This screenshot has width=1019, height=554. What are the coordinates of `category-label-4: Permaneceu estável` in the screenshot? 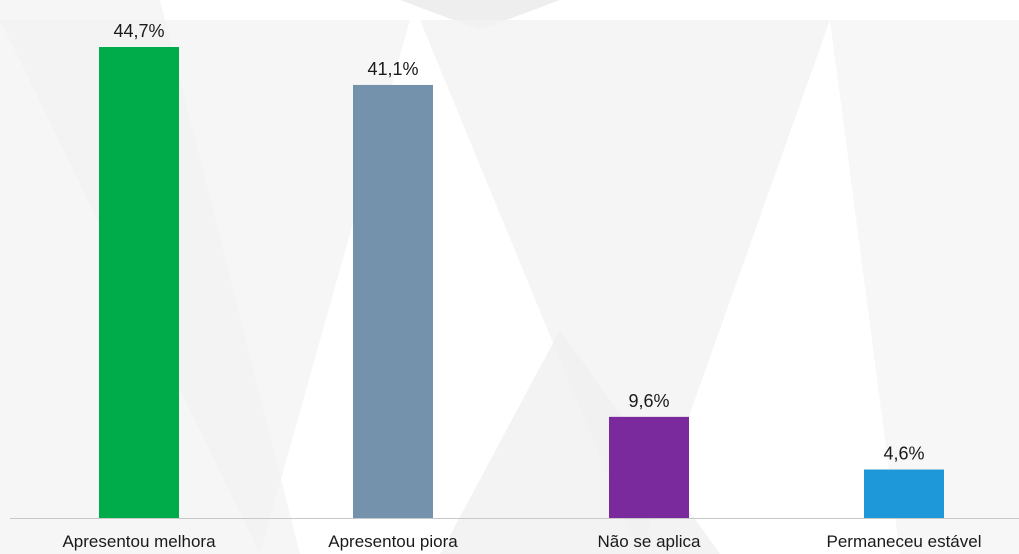 It's located at (904, 541).